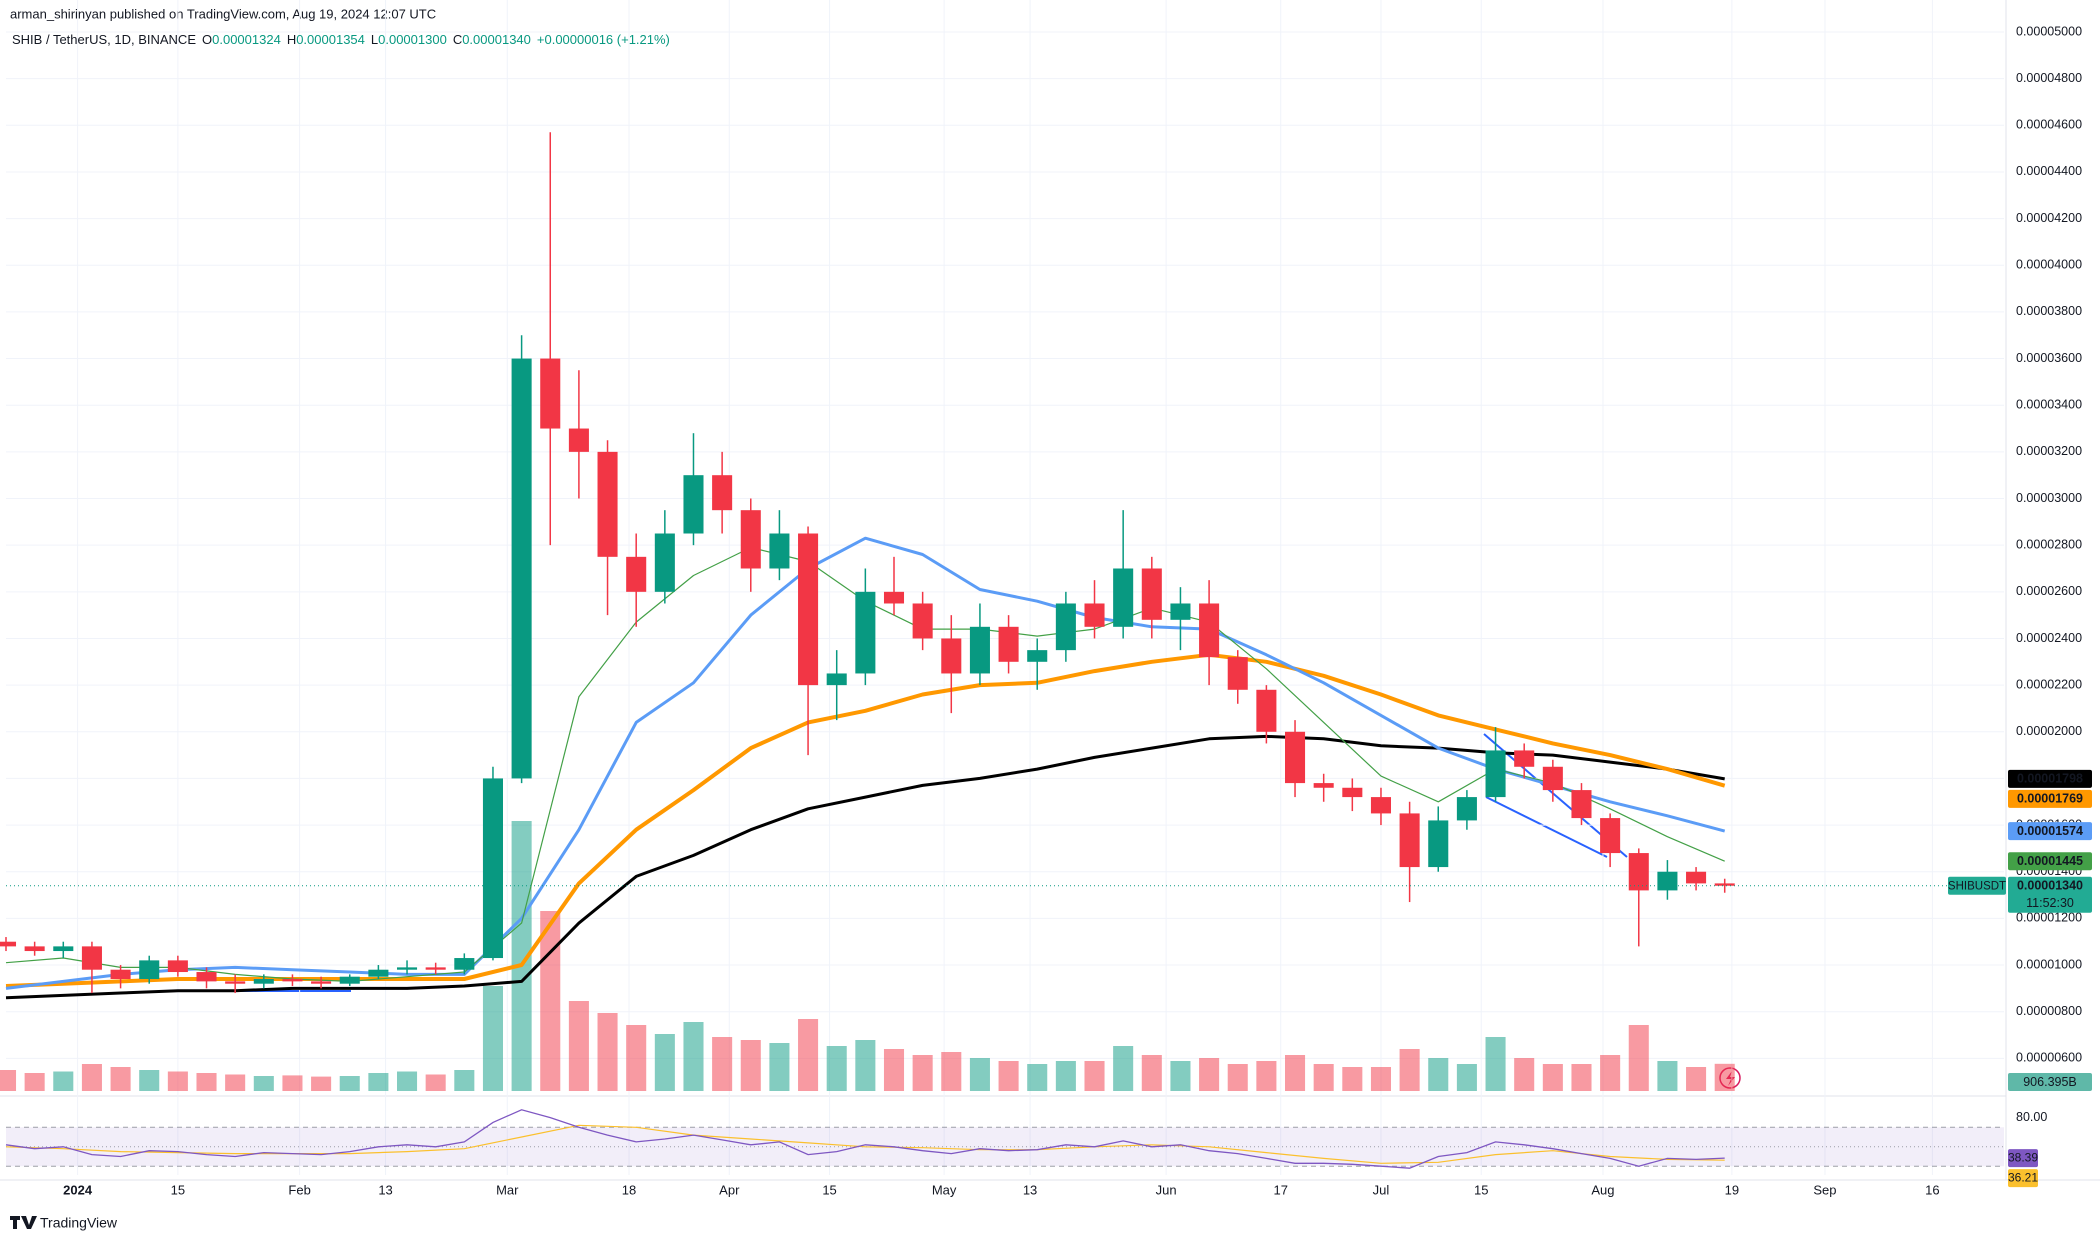 This screenshot has width=2100, height=1243. Describe the element at coordinates (104, 39) in the screenshot. I see `legend-symbol: SHIB / TetherUS, 1D, BINANCE` at that location.